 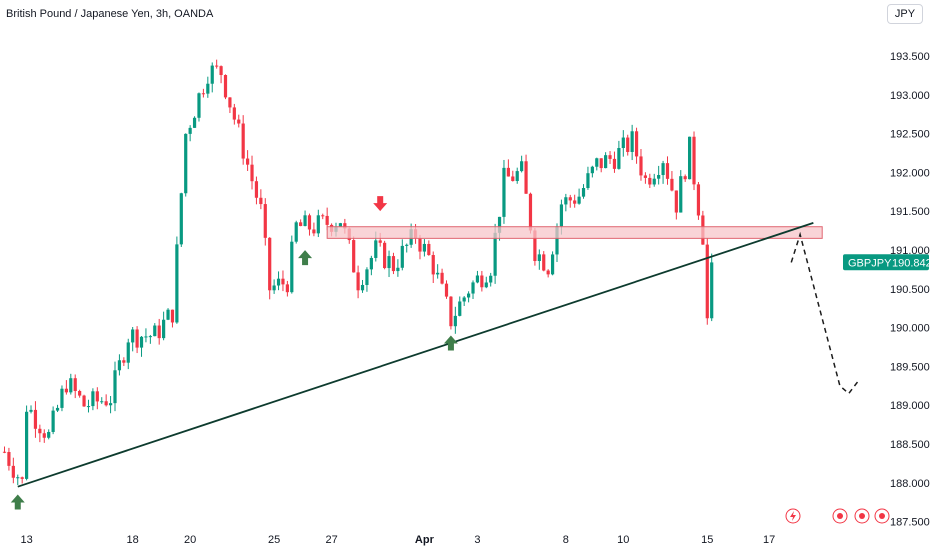 What do you see at coordinates (886, 262) in the screenshot?
I see `price-tag` at bounding box center [886, 262].